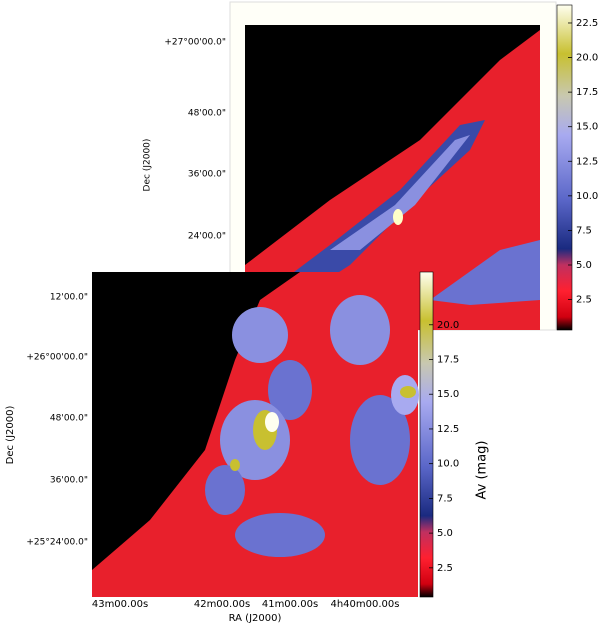 This screenshot has width=600, height=627. Describe the element at coordinates (120, 604) in the screenshot. I see `x-tick-label: 43m00.00s` at that location.